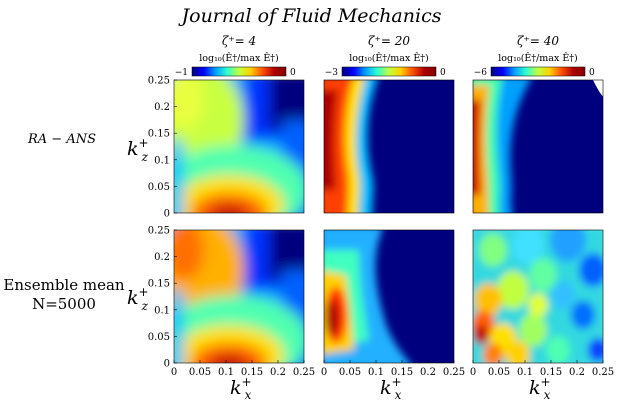 The width and height of the screenshot is (623, 408). What do you see at coordinates (389, 58) in the screenshot?
I see `colorbar-label-2: log₁₀(Ê†/max Ê†)` at bounding box center [389, 58].